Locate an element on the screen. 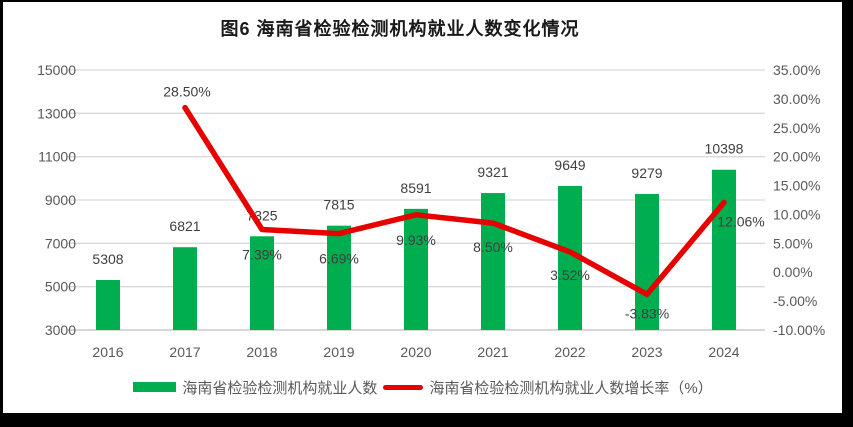 This screenshot has height=427, width=853. line-value-label: 8.50% is located at coordinates (493, 247).